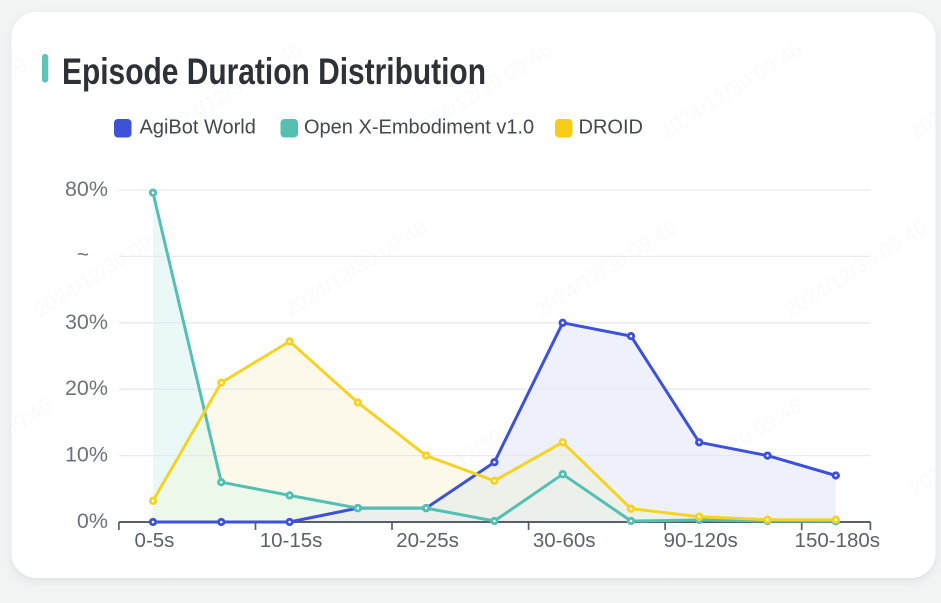 This screenshot has height=603, width=941. What do you see at coordinates (86, 455) in the screenshot?
I see `svg-text: 10%` at bounding box center [86, 455].